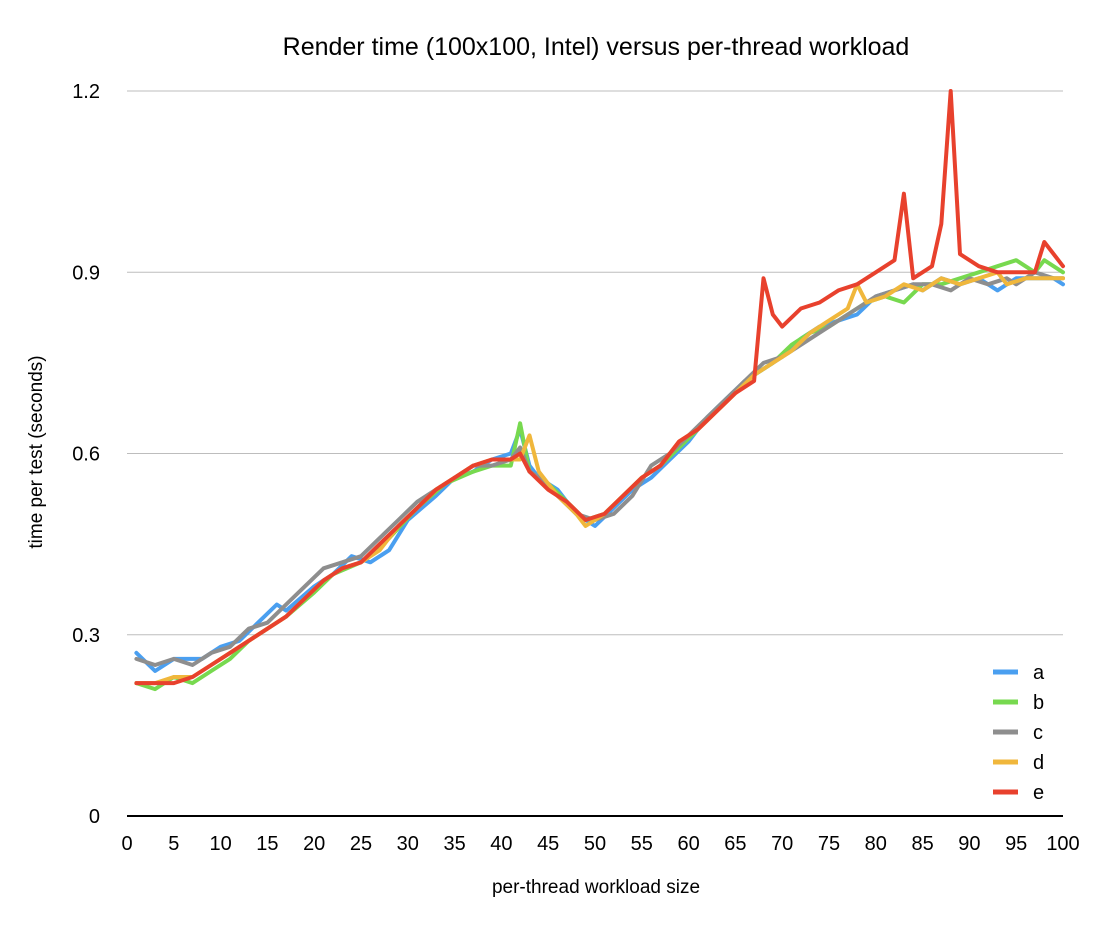  I want to click on x-tick-label: 80, so click(876, 844).